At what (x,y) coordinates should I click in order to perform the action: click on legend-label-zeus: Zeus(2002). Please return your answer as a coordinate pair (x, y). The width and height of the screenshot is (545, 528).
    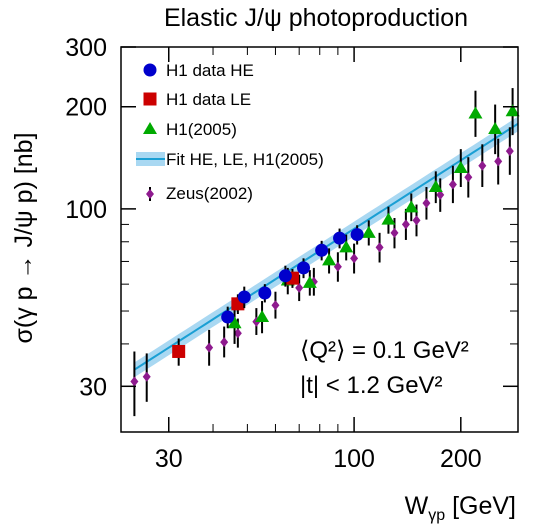
    Looking at the image, I should click on (209, 193).